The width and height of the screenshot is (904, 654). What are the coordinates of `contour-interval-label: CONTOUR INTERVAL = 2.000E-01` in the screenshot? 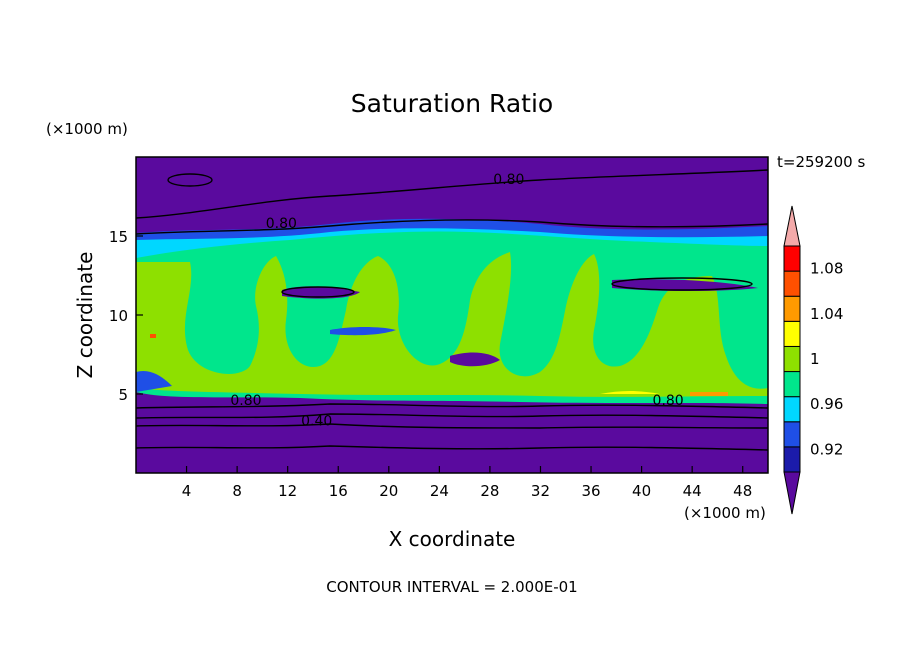 It's located at (451, 587).